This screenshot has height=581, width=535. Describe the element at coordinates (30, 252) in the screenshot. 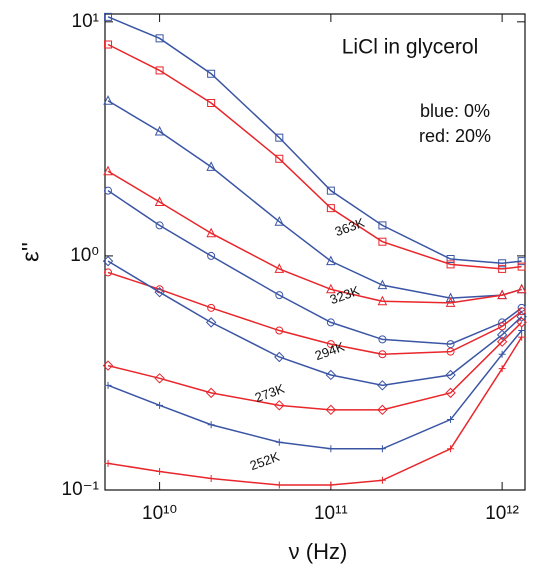

I see `y-axis-label: ε''` at that location.